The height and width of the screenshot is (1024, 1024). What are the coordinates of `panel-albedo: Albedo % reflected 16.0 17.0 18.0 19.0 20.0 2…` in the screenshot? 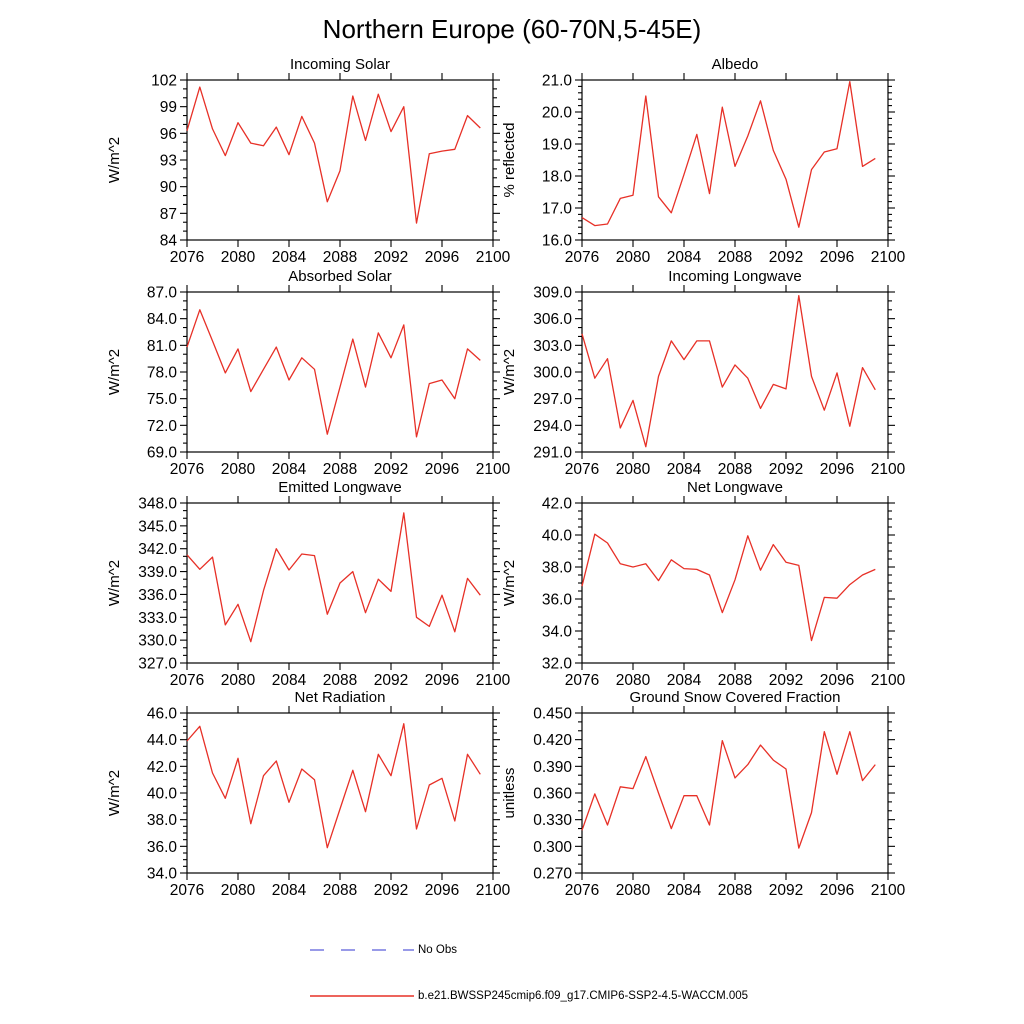 It's located at (706, 163).